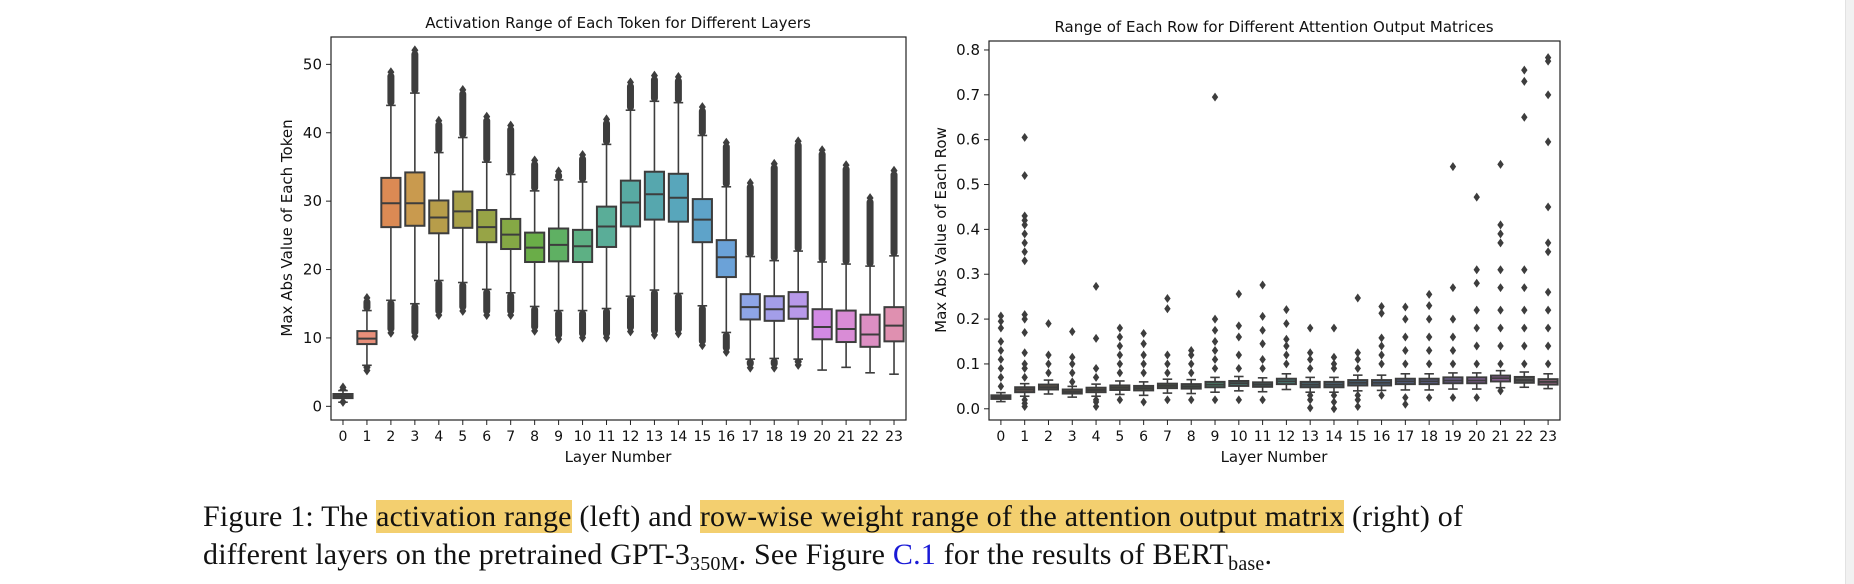 The height and width of the screenshot is (584, 1854). I want to click on x-tick-label: 22, so click(870, 437).